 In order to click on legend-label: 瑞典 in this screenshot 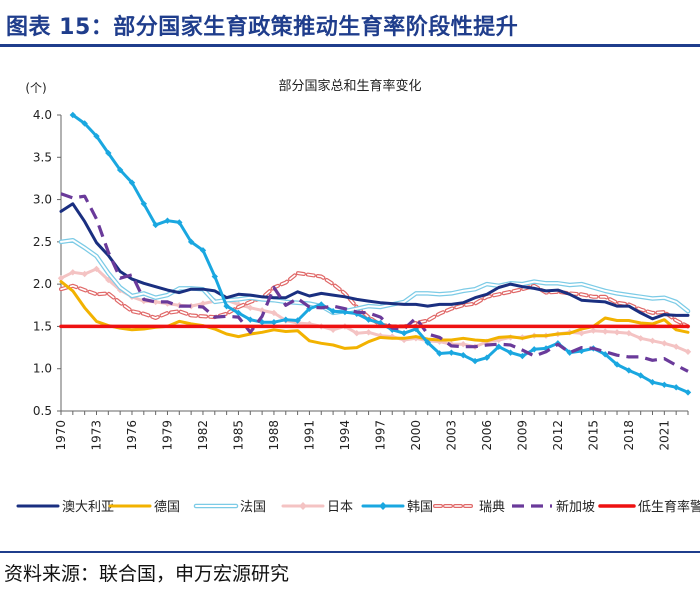, I will do `click(492, 507)`.